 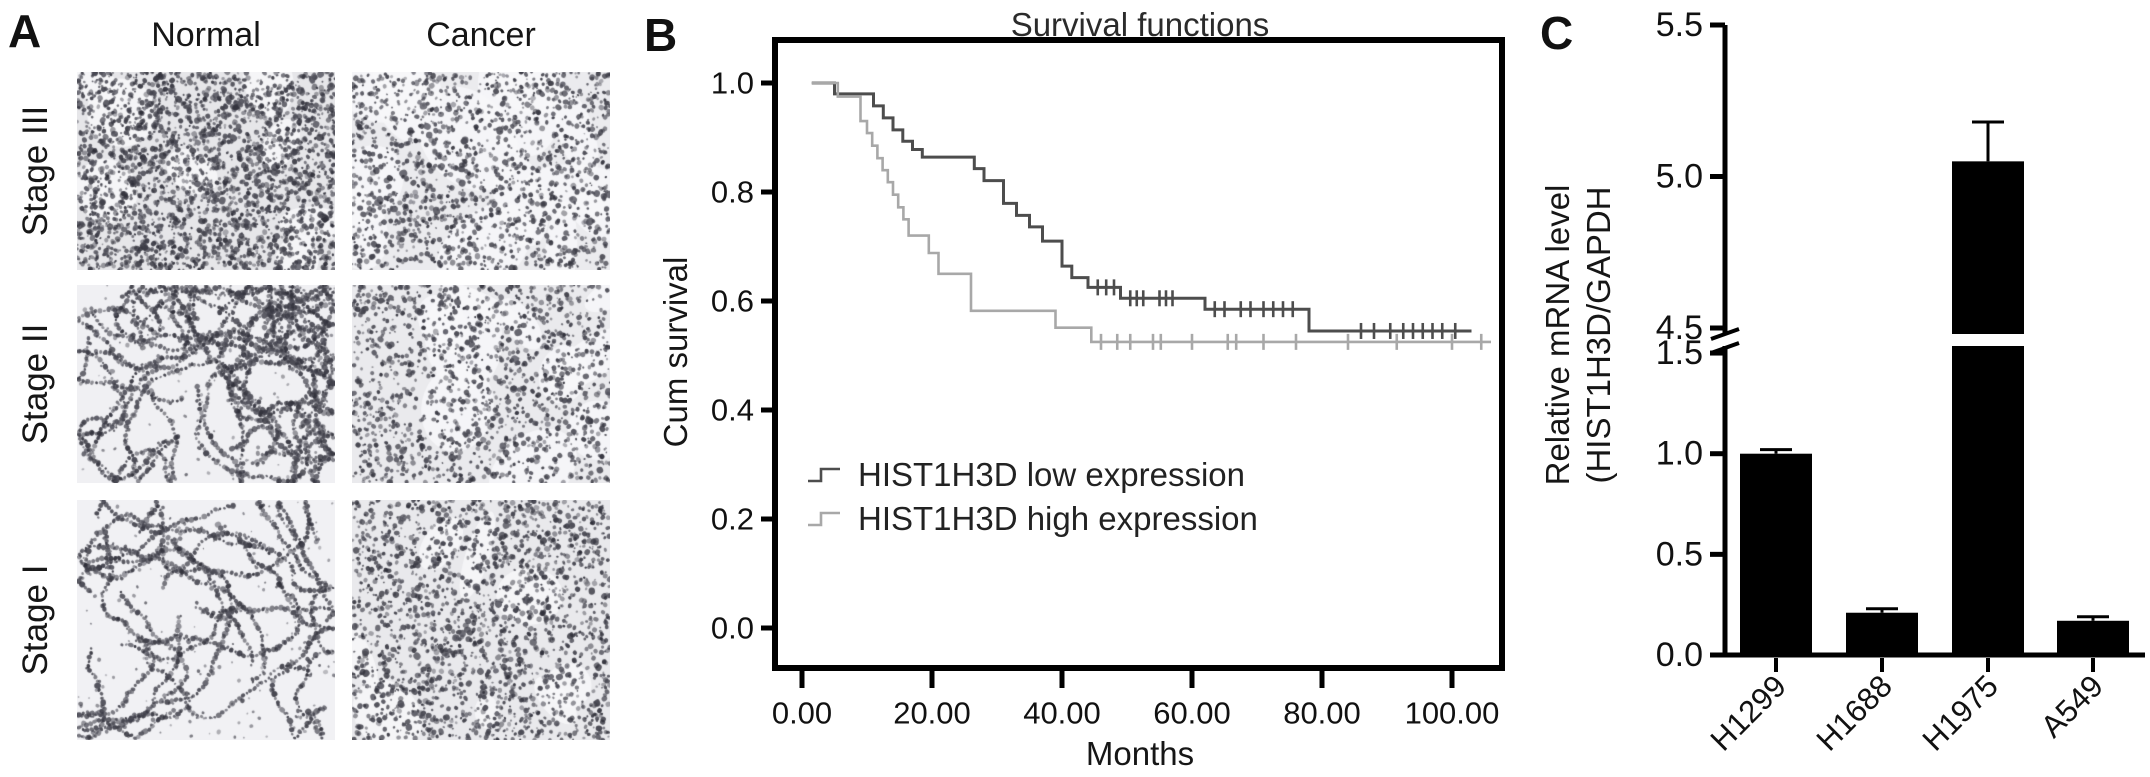 What do you see at coordinates (1748, 712) in the screenshot?
I see `category-label-h1299: H1299` at bounding box center [1748, 712].